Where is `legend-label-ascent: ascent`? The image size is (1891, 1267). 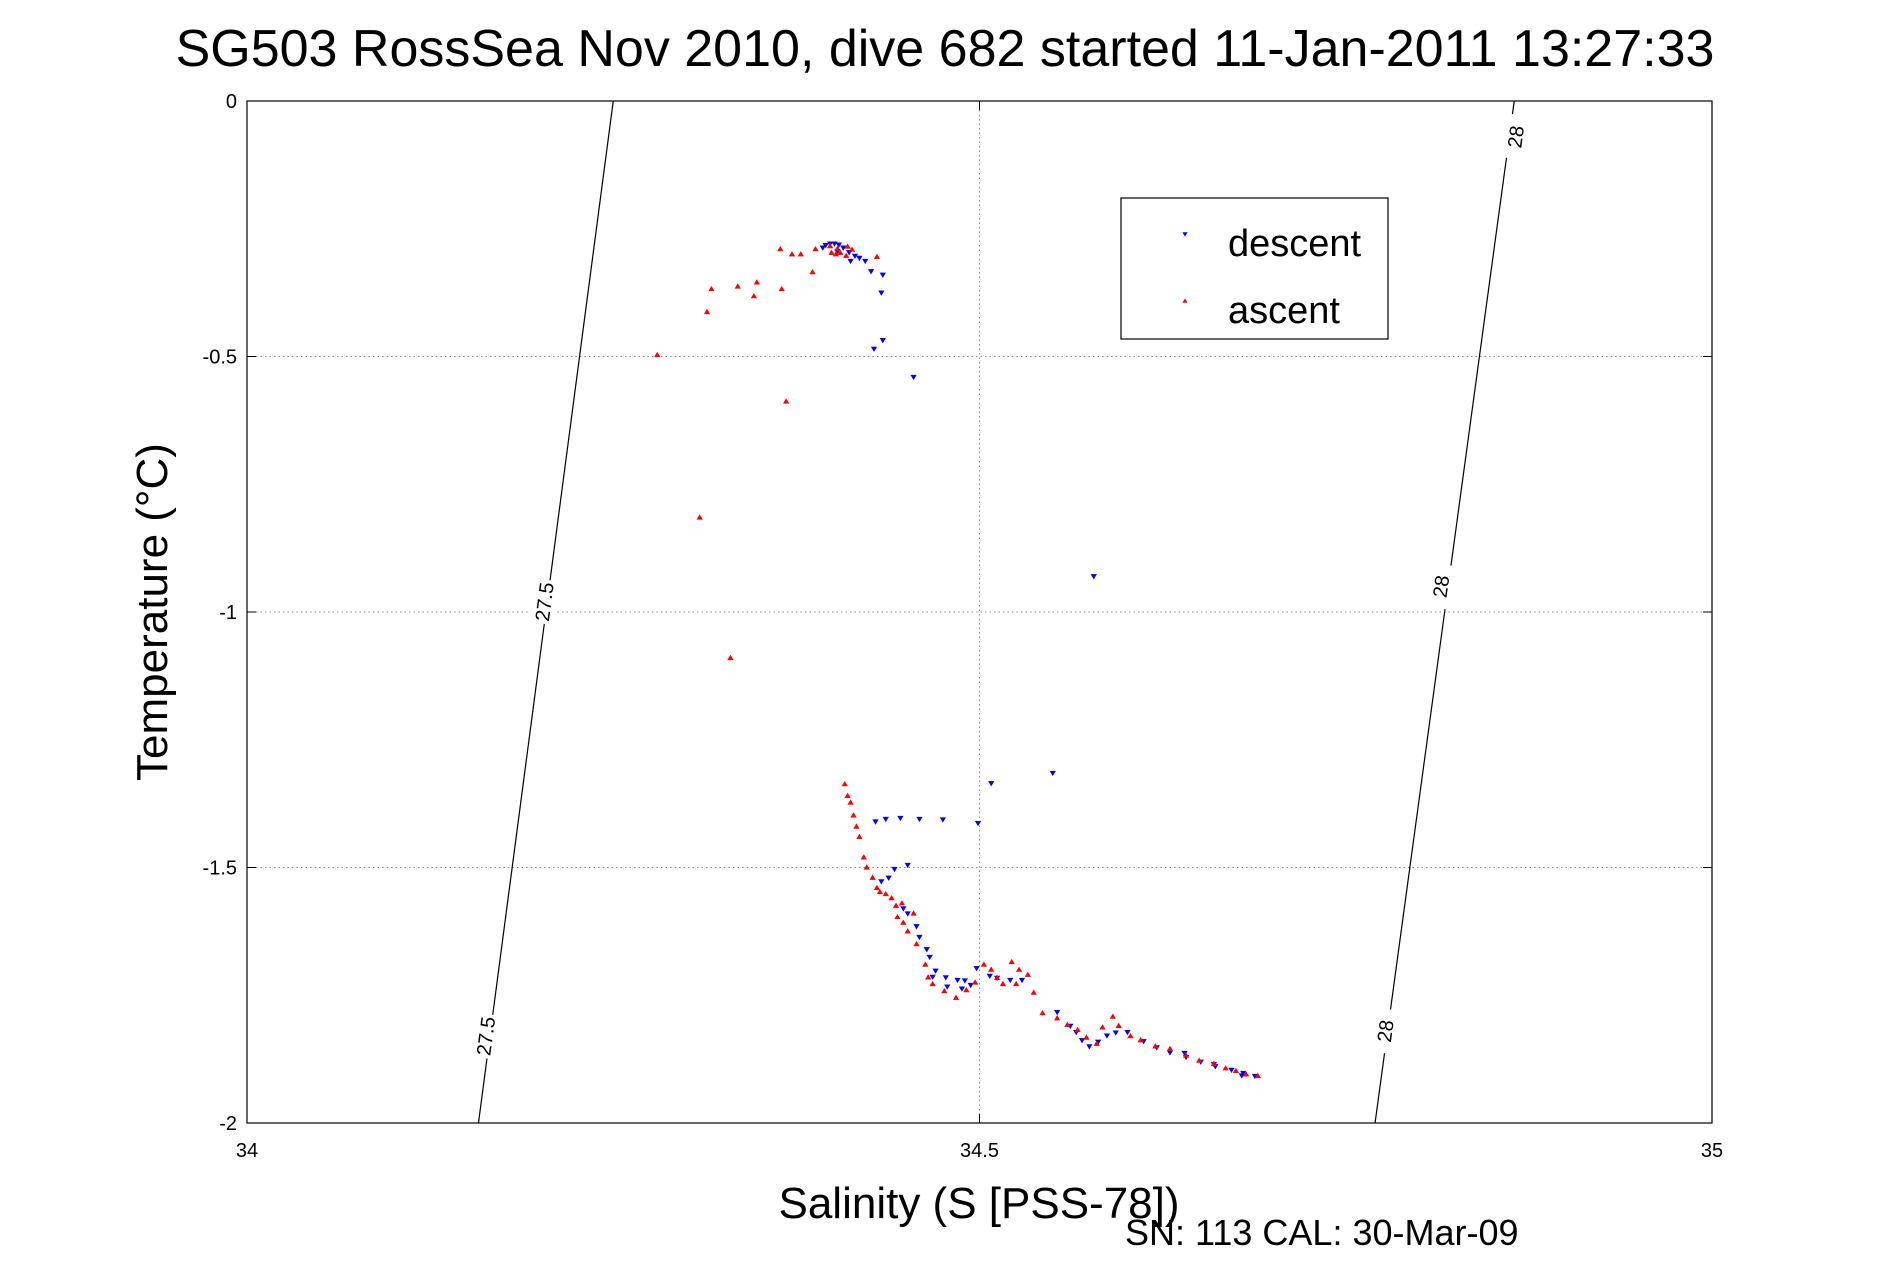
legend-label-ascent: ascent is located at coordinates (1284, 311).